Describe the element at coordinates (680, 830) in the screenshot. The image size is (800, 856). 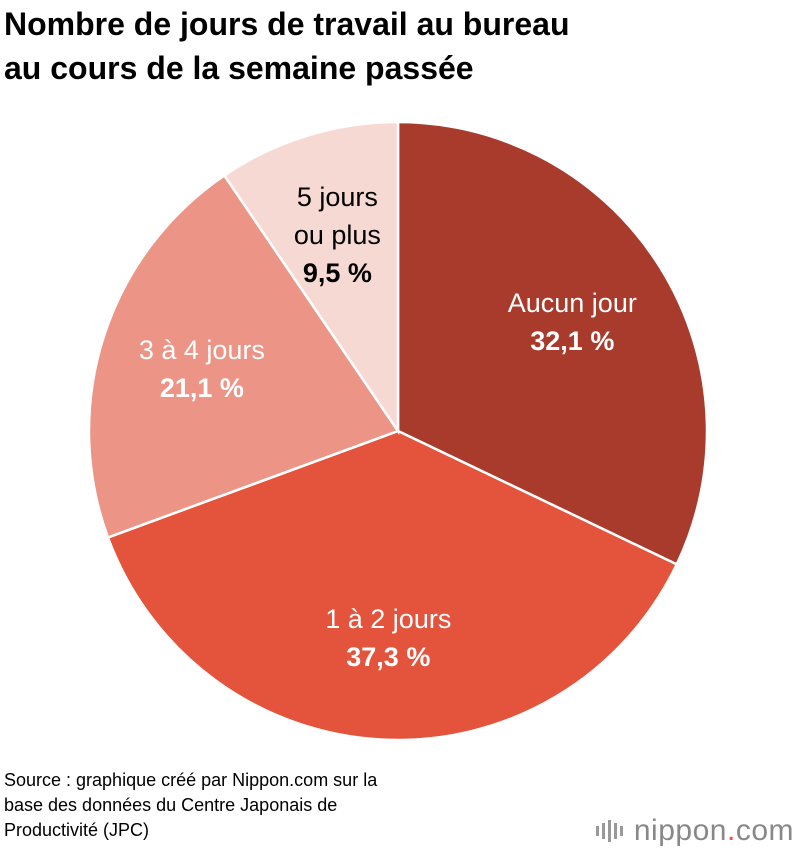
I see `logo-name: nippon` at that location.